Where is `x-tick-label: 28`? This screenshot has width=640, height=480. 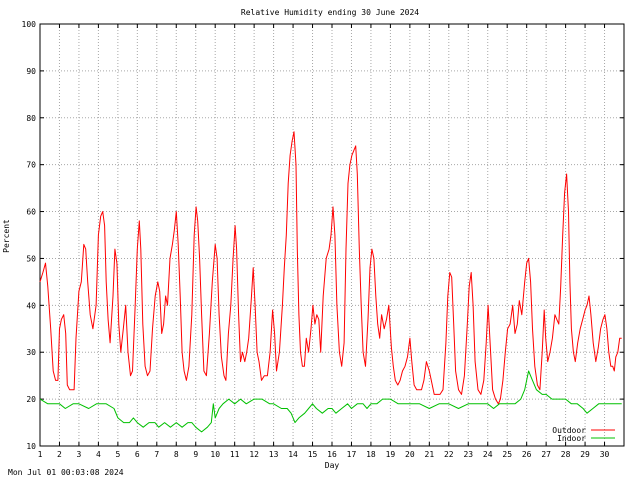 x-tick-label: 28 is located at coordinates (566, 454).